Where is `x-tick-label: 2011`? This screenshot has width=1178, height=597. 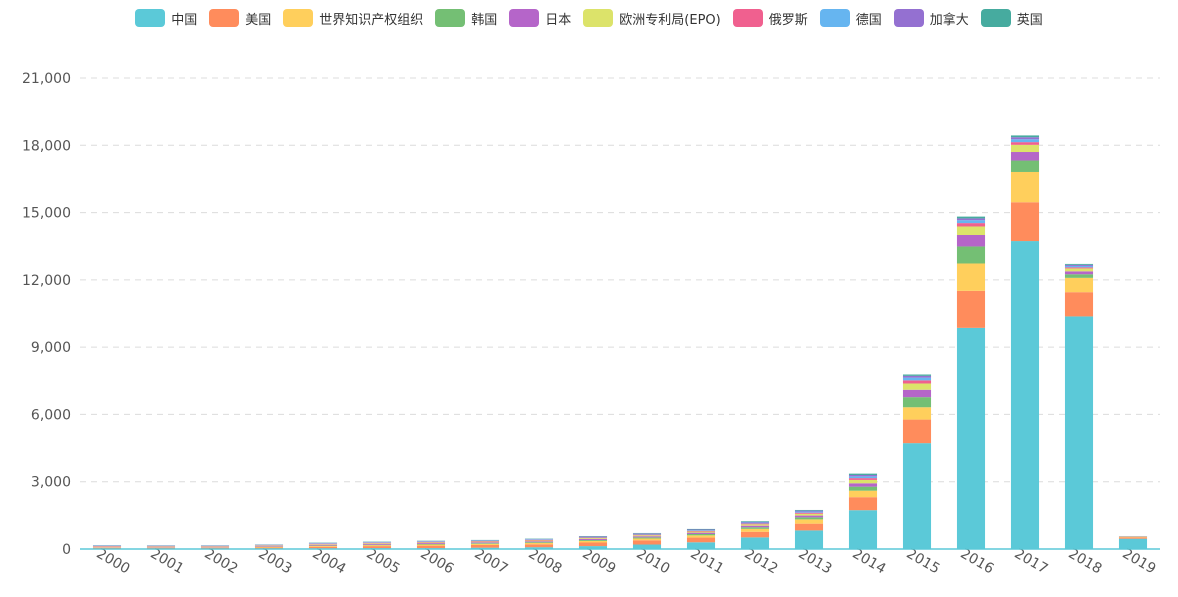
x-tick-label: 2011 is located at coordinates (707, 562).